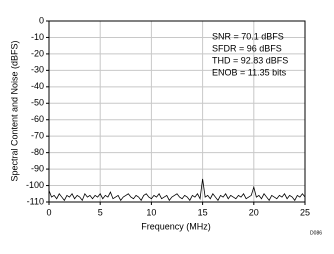 This screenshot has height=254, width=334. What do you see at coordinates (100, 212) in the screenshot?
I see `x-tick-label: 5` at bounding box center [100, 212].